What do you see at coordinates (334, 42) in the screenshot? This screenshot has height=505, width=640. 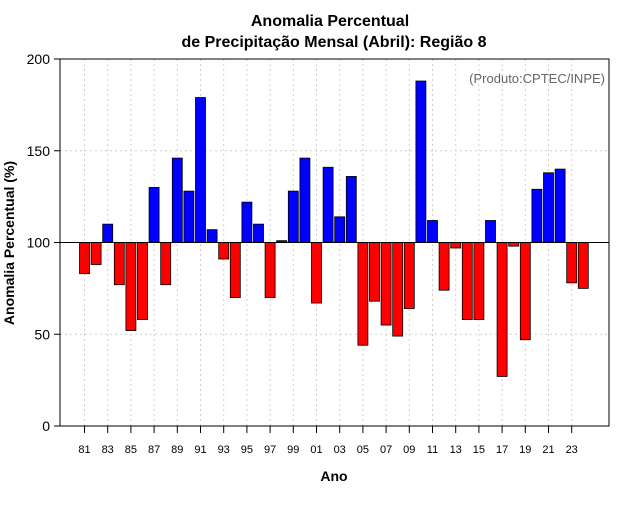 I see `chart-title-line2: de Precipitação Mensal (Abril): Região 8` at bounding box center [334, 42].